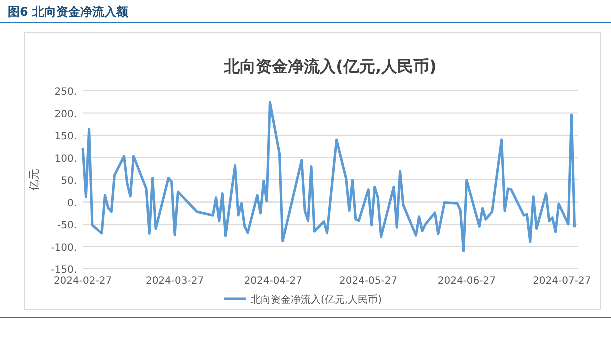 This screenshot has height=347, width=611. What do you see at coordinates (69, 12) in the screenshot?
I see `caption: 图6 北向资金净流入额` at bounding box center [69, 12].